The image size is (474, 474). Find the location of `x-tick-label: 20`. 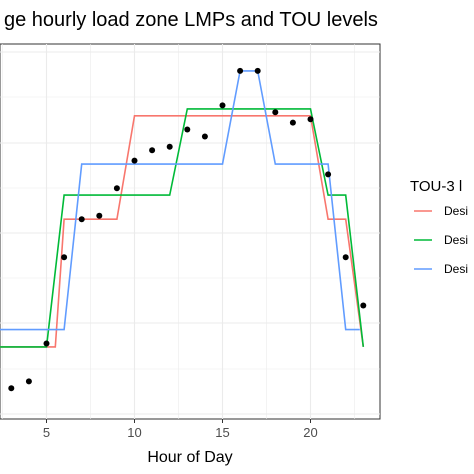

x-tick-label: 20 is located at coordinates (310, 432).